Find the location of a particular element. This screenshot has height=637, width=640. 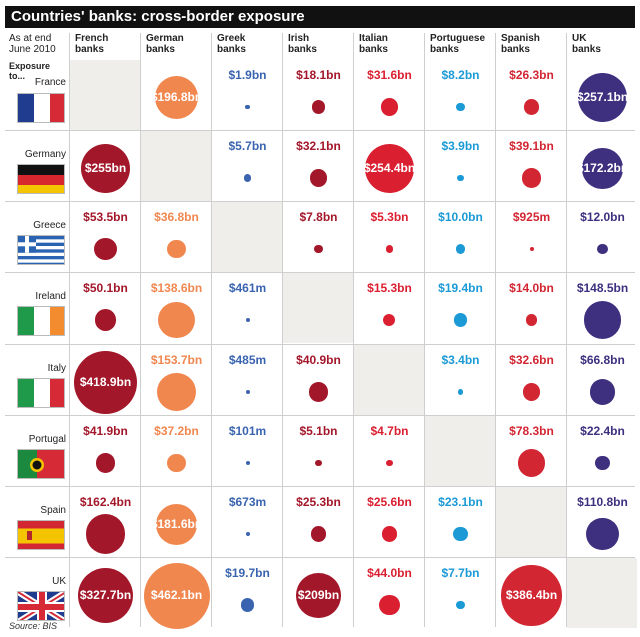

value-label: $673m is located at coordinates (247, 502).